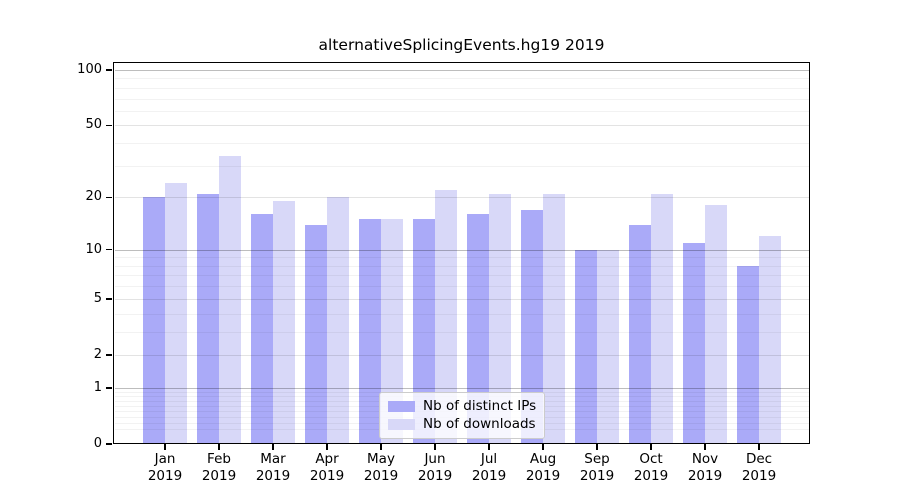 This screenshot has width=900, height=500. I want to click on x-tick-label: Mar 2019, so click(273, 467).